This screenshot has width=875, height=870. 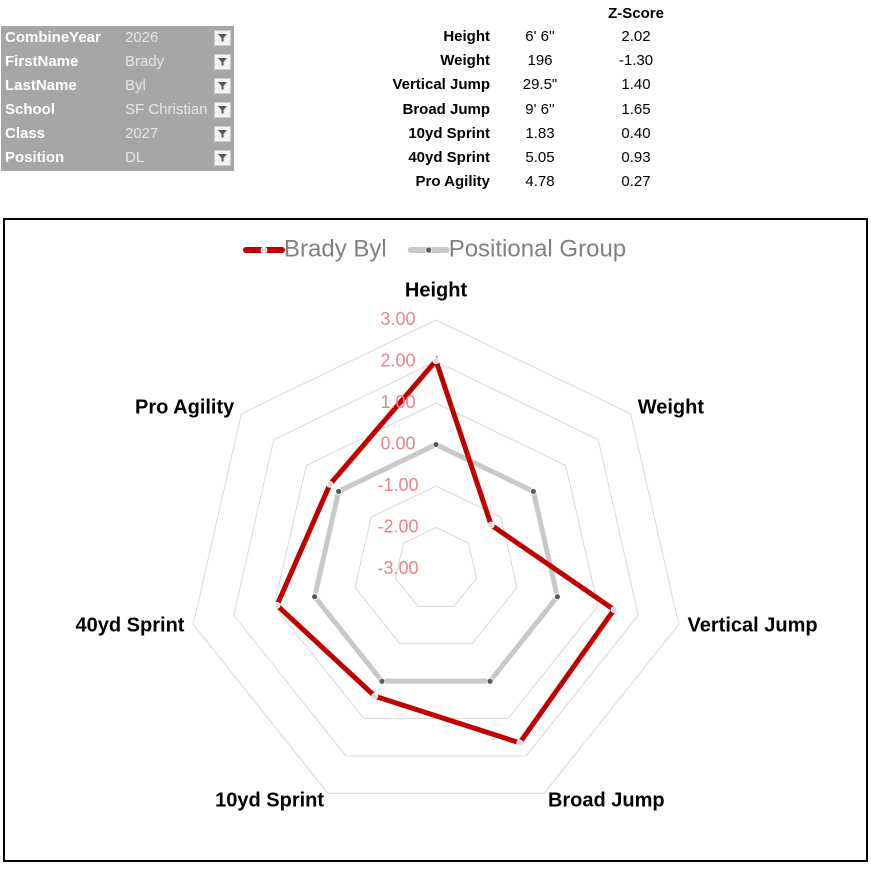 What do you see at coordinates (537, 248) in the screenshot?
I see `legend-label: Positional Group` at bounding box center [537, 248].